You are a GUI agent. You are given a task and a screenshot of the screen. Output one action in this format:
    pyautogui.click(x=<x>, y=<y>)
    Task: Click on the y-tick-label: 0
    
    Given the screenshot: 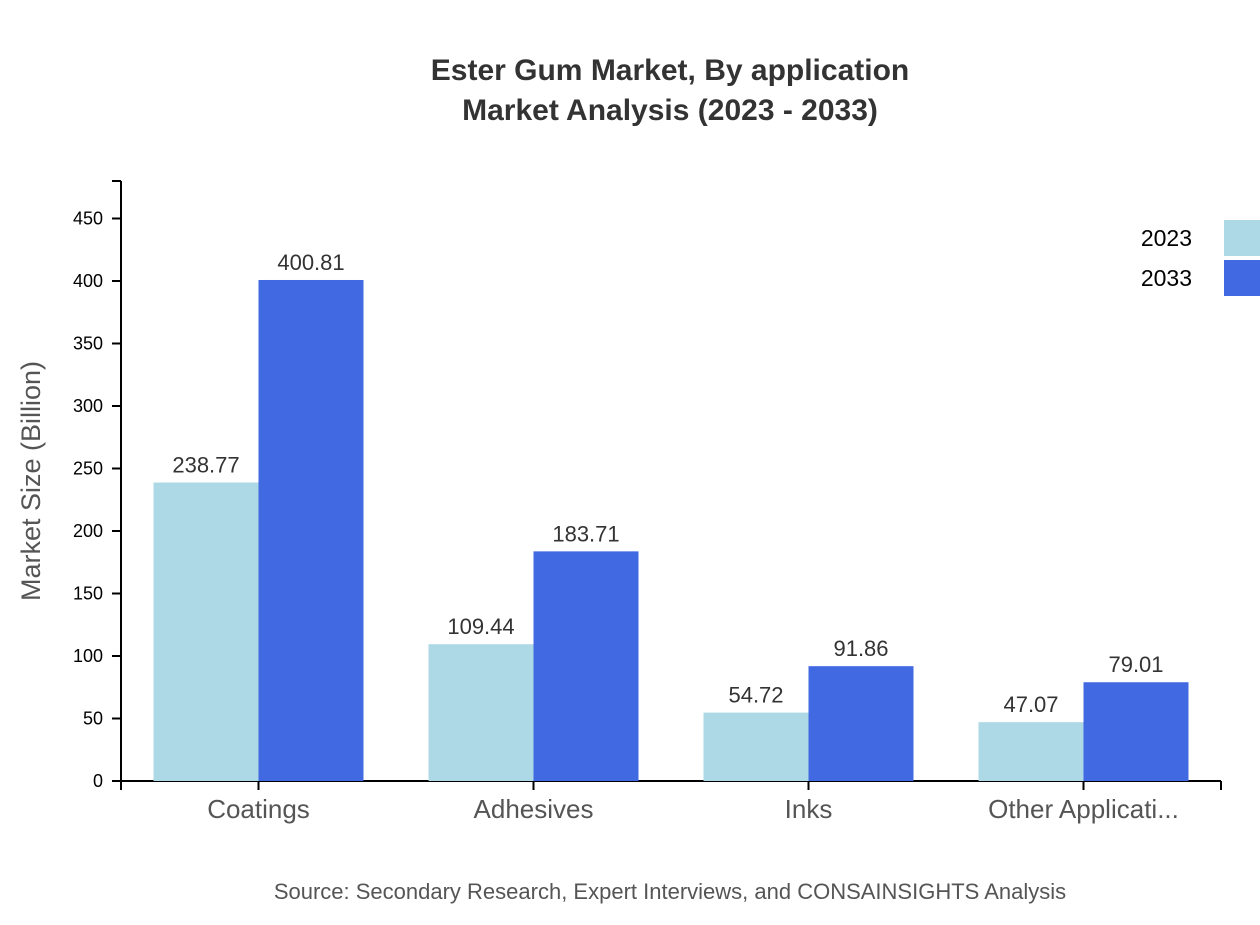 What is the action you would take?
    pyautogui.click(x=98, y=781)
    